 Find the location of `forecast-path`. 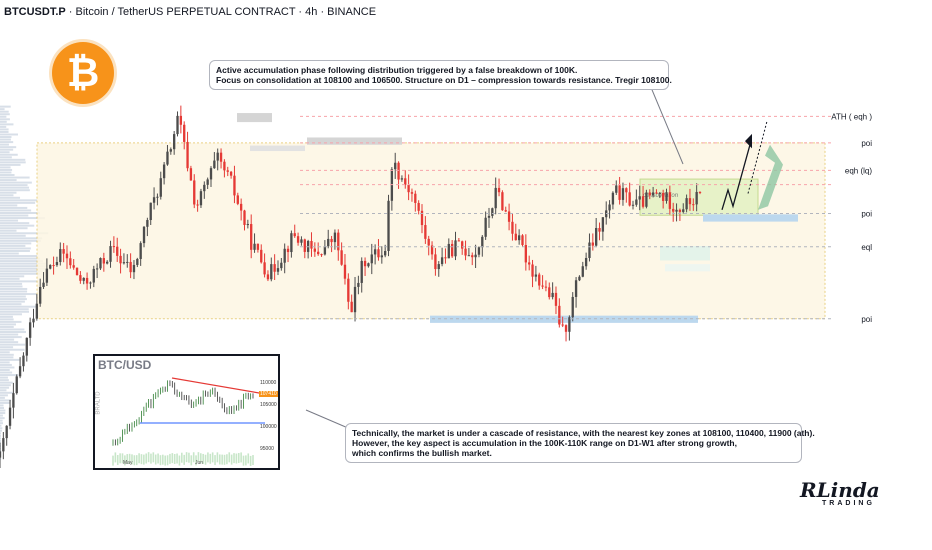

forecast-path is located at coordinates (736, 177).